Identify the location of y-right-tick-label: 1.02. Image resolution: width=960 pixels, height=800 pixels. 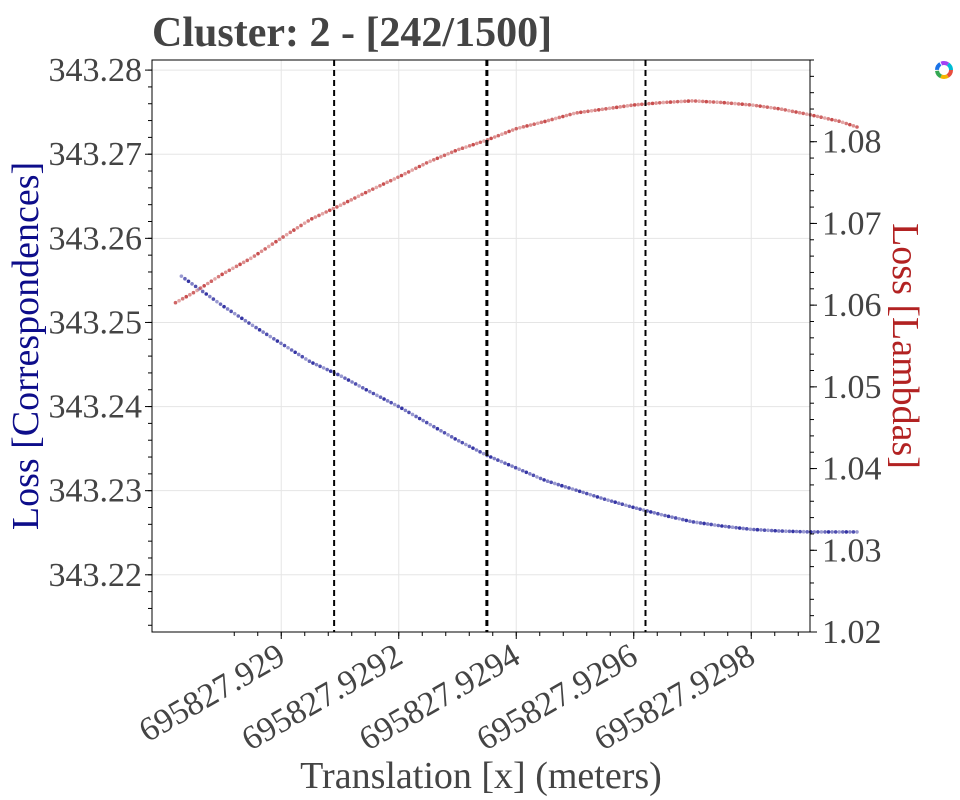
(852, 632).